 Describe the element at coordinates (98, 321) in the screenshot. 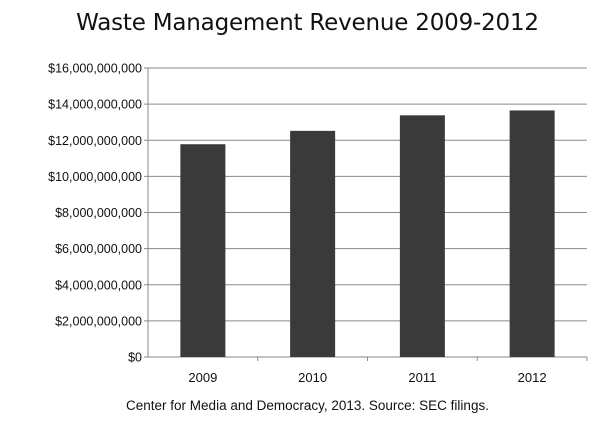

I see `y-tick-label: $2,000,000,000` at that location.